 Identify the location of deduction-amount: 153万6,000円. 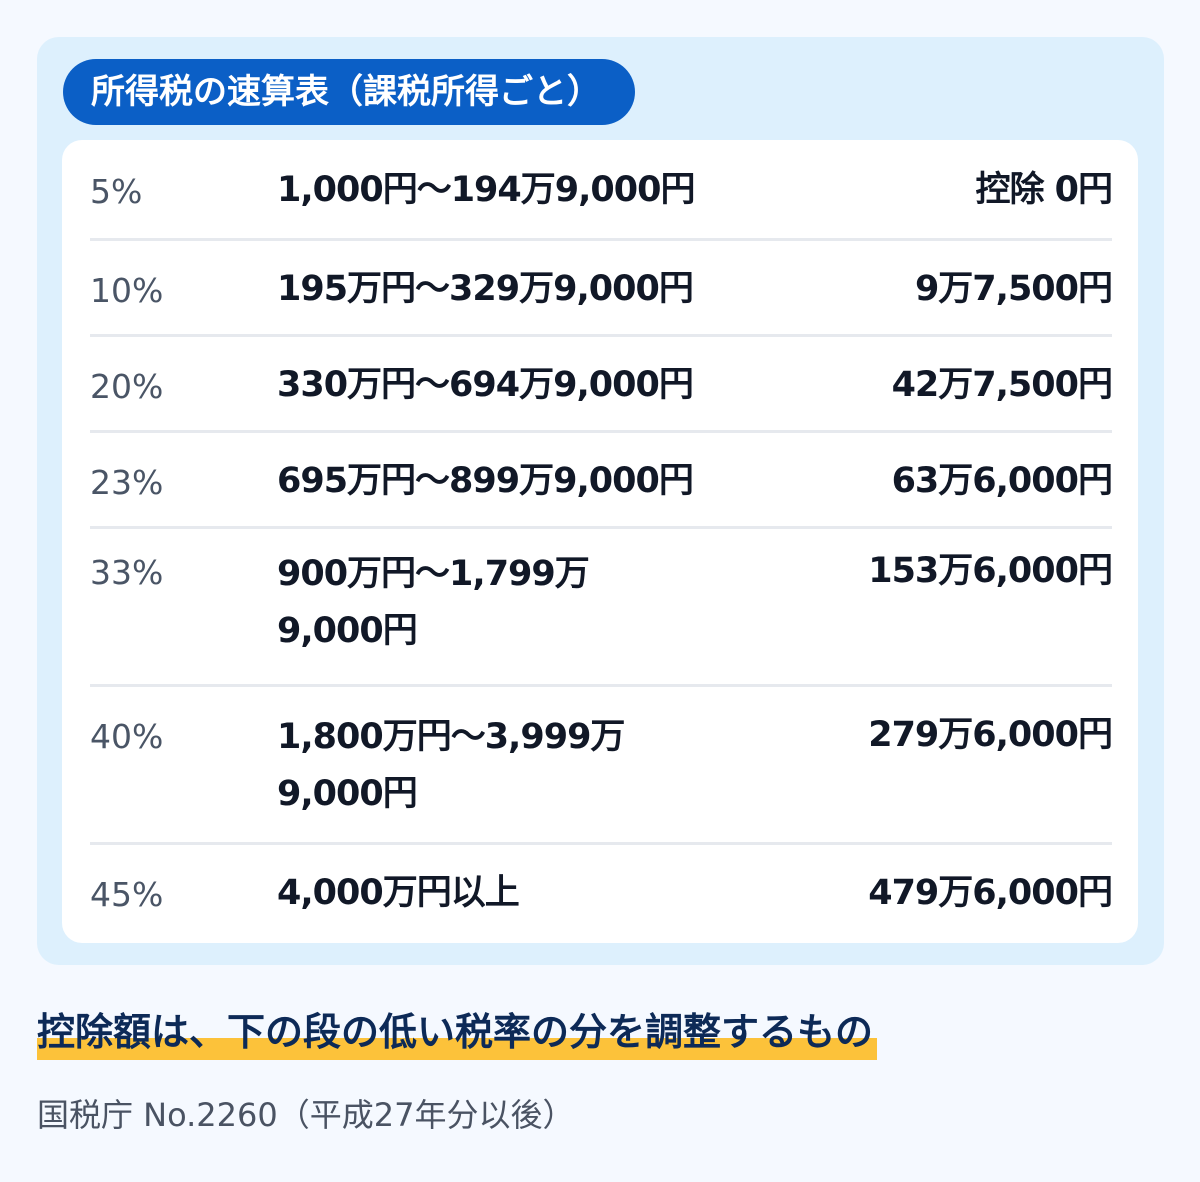
(990, 571).